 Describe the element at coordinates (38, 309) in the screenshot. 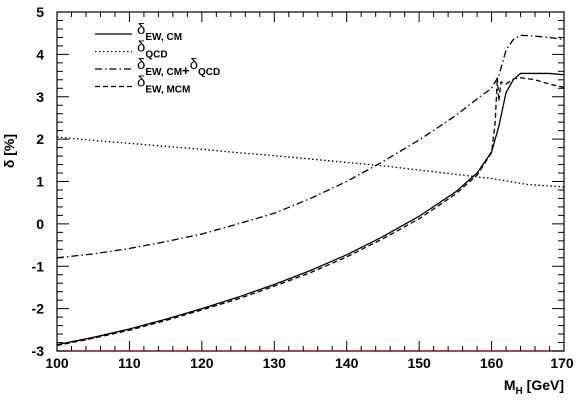

I see `y-tick-label: -2` at that location.